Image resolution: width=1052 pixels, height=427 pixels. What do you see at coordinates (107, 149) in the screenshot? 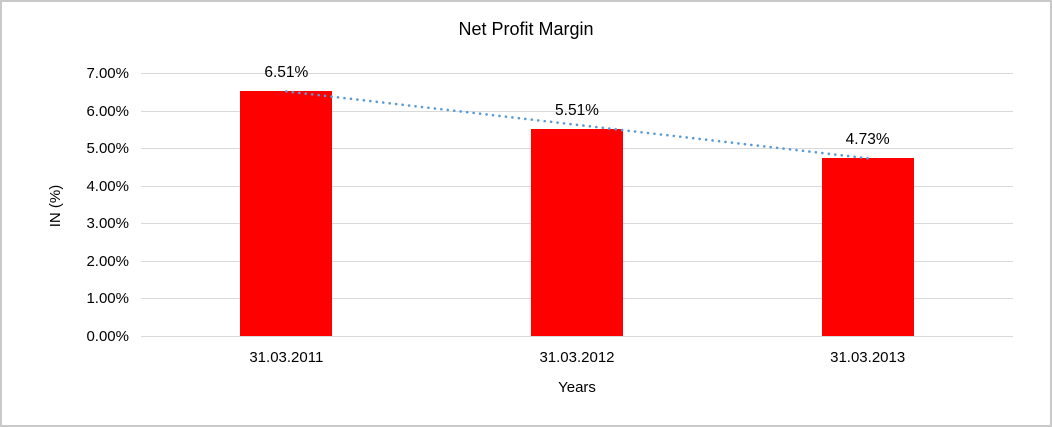
I see `y-axis-tick-label: 5.00%` at bounding box center [107, 149].